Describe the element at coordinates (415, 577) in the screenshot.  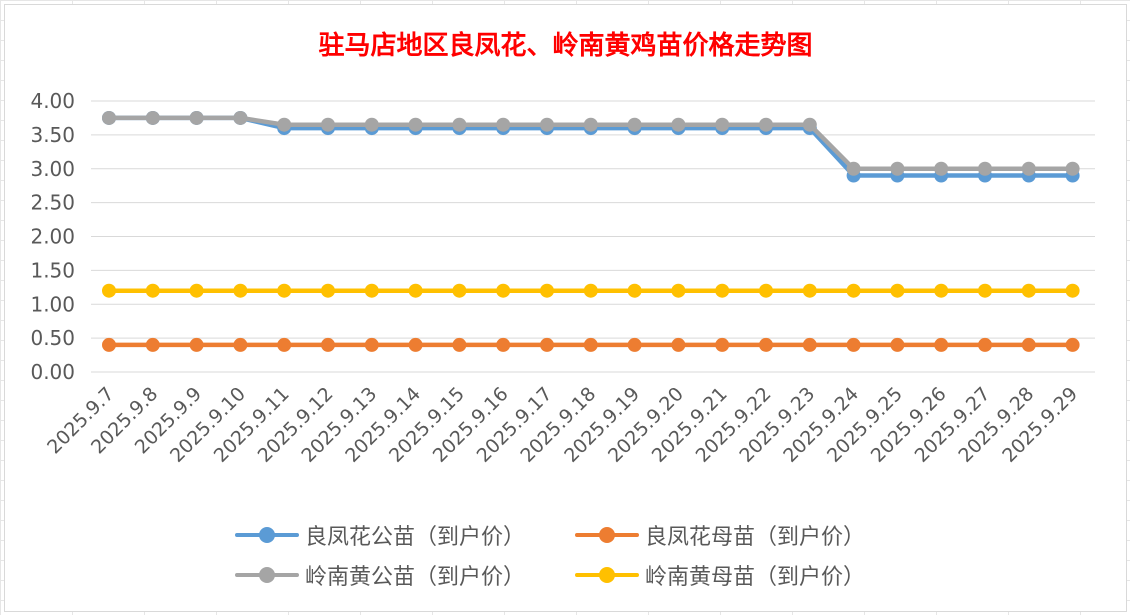
I see `legend-label: 岭南黄公苗（到户价）` at that location.